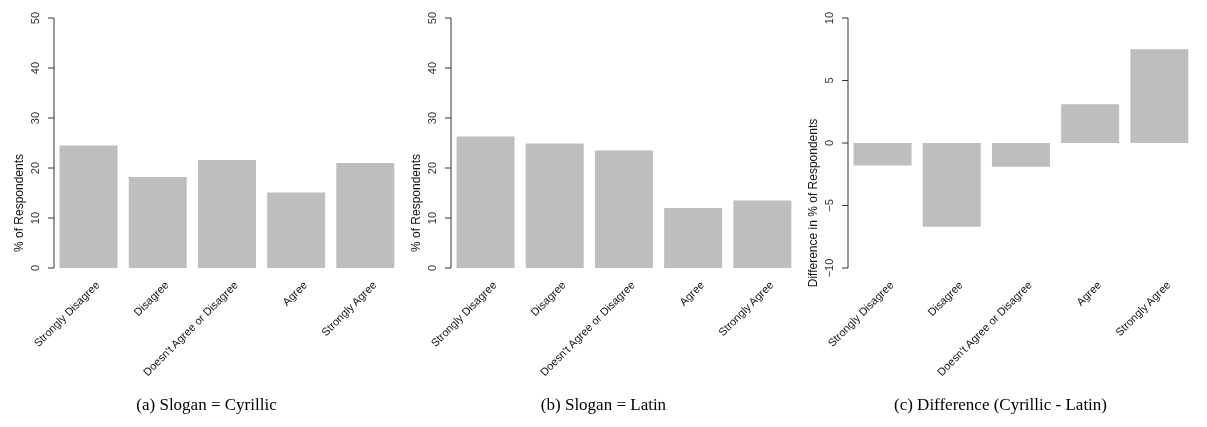  What do you see at coordinates (829, 80) in the screenshot?
I see `y-tick-label: 5` at bounding box center [829, 80].